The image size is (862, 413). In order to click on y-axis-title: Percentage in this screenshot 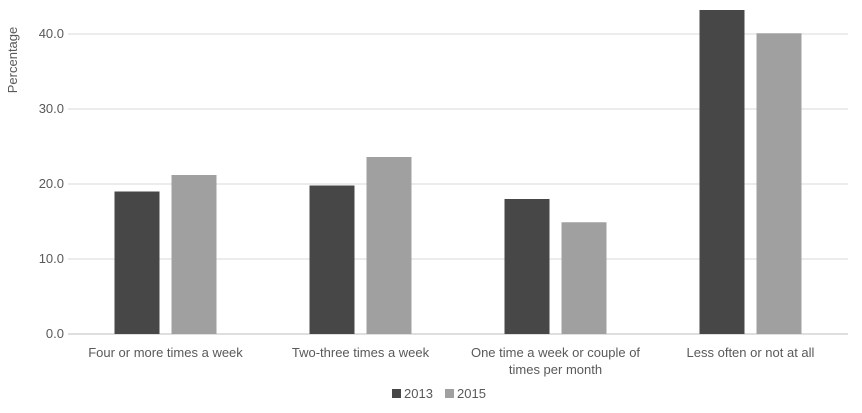, I will do `click(12, 60)`.